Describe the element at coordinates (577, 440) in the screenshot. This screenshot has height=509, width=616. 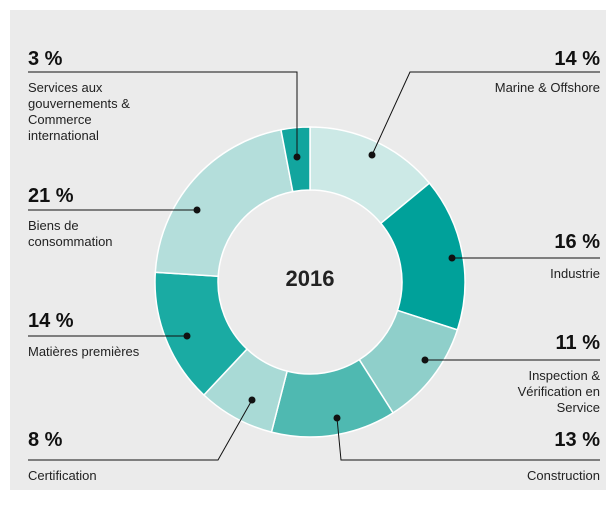
I see `value-label: 13 %` at that location.